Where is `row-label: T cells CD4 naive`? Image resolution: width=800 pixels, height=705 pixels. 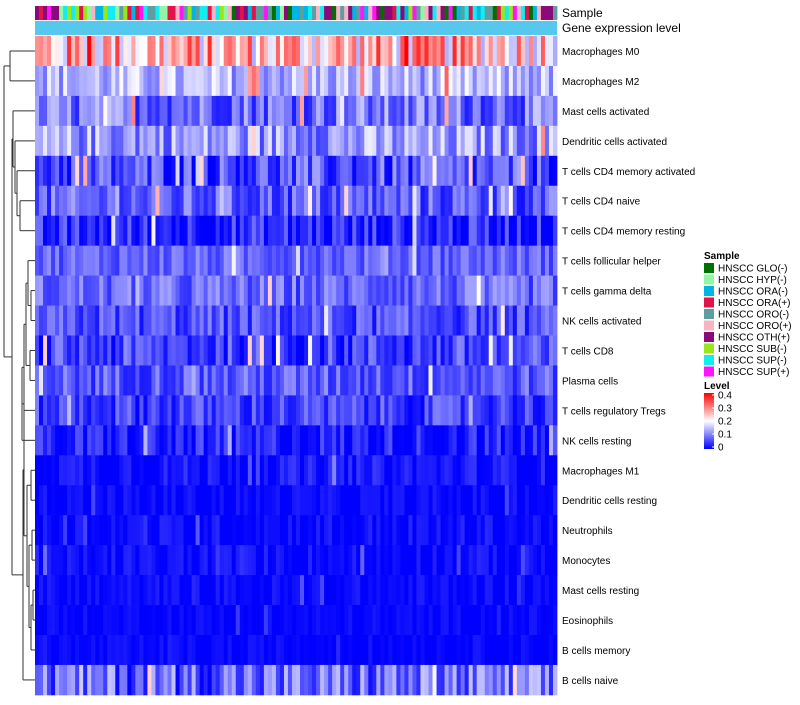 row-label: T cells CD4 naive is located at coordinates (601, 202).